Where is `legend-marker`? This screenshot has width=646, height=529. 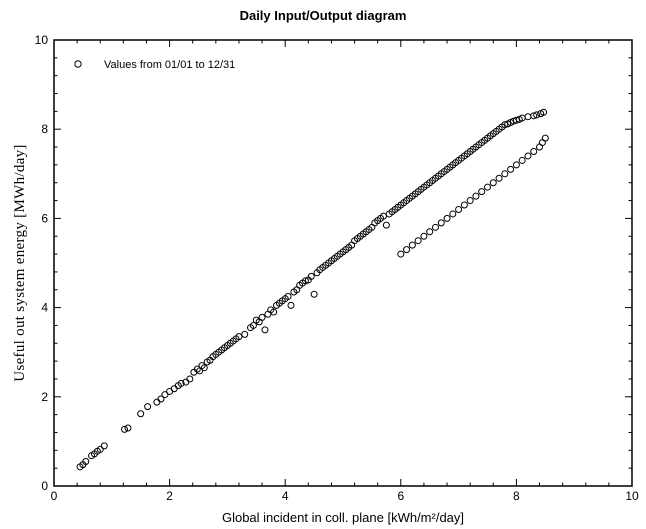
legend-marker is located at coordinates (78, 64).